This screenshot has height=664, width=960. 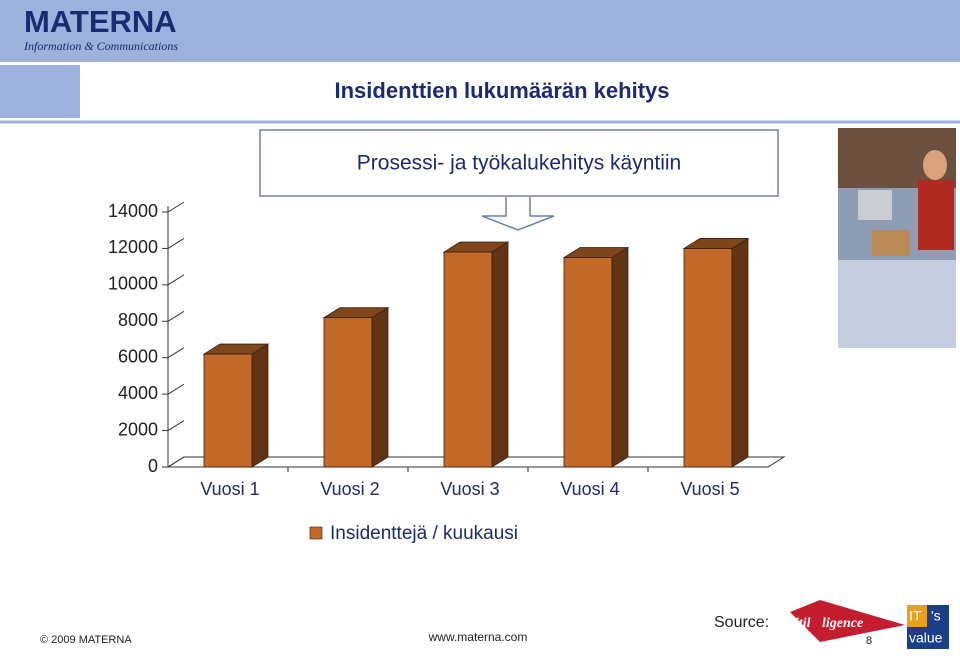 I want to click on logo2-accent, so click(x=917, y=616).